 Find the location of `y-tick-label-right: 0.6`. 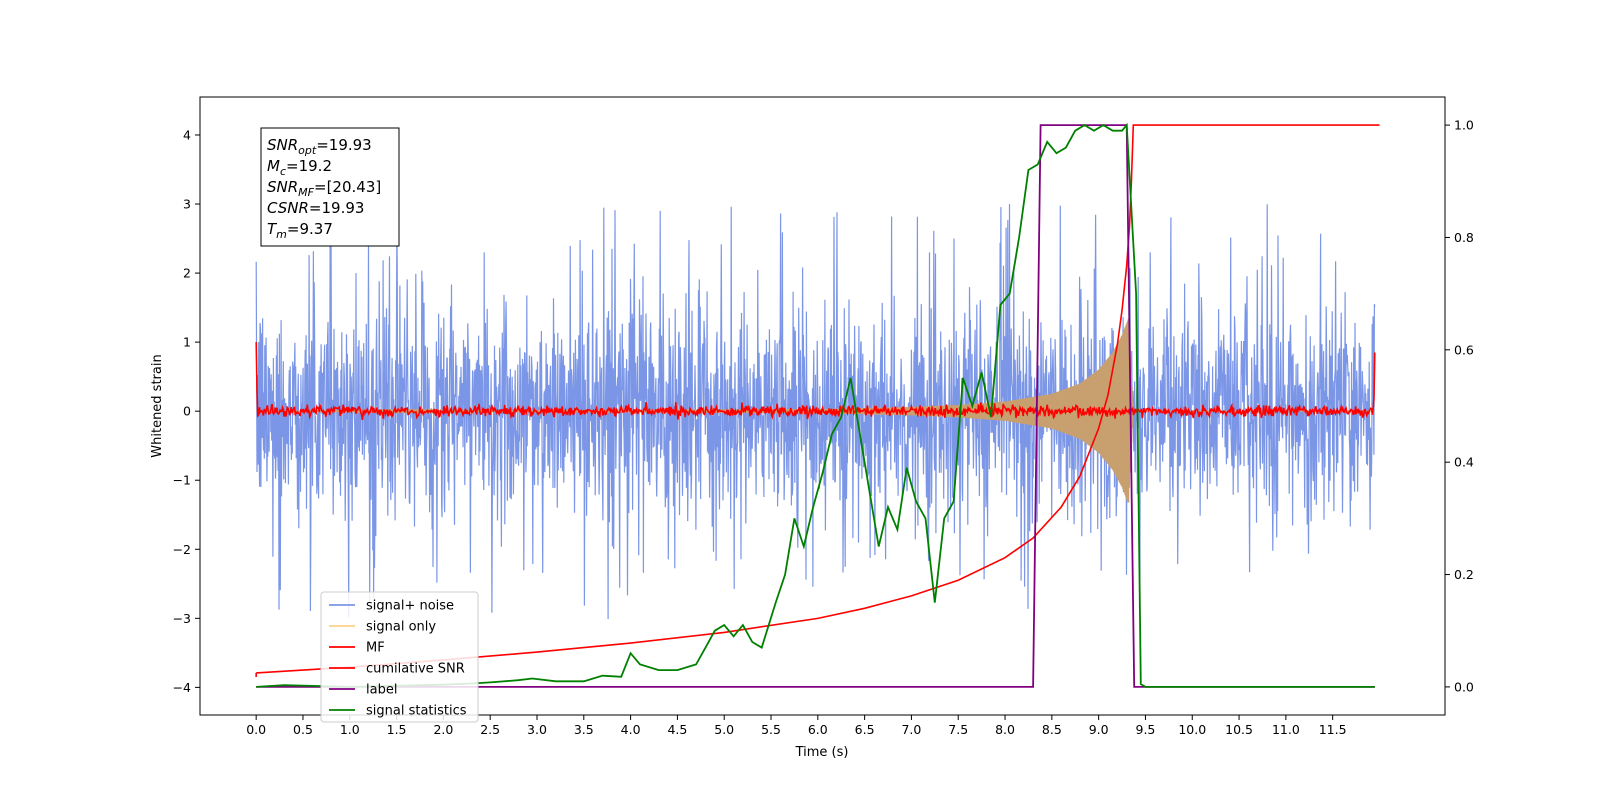

y-tick-label-right: 0.6 is located at coordinates (1464, 349).